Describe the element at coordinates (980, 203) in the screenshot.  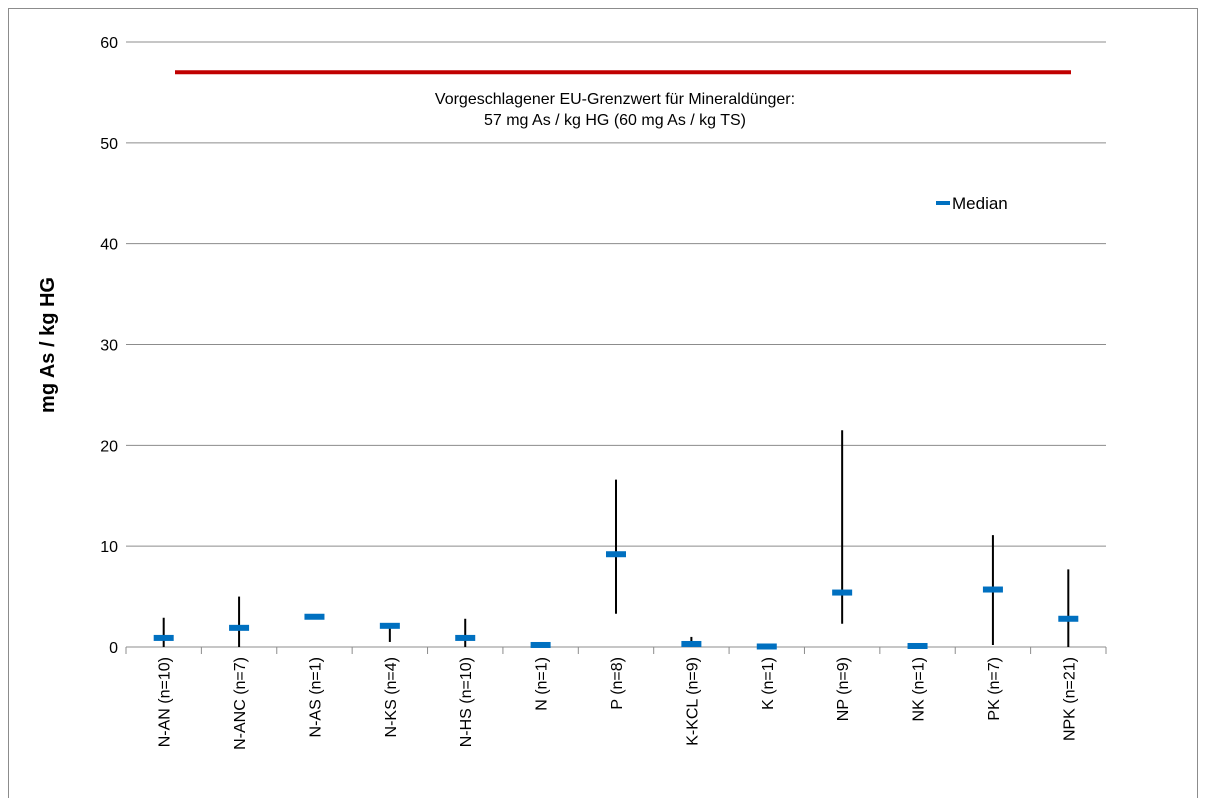
I see `legend-median-label: Median` at that location.